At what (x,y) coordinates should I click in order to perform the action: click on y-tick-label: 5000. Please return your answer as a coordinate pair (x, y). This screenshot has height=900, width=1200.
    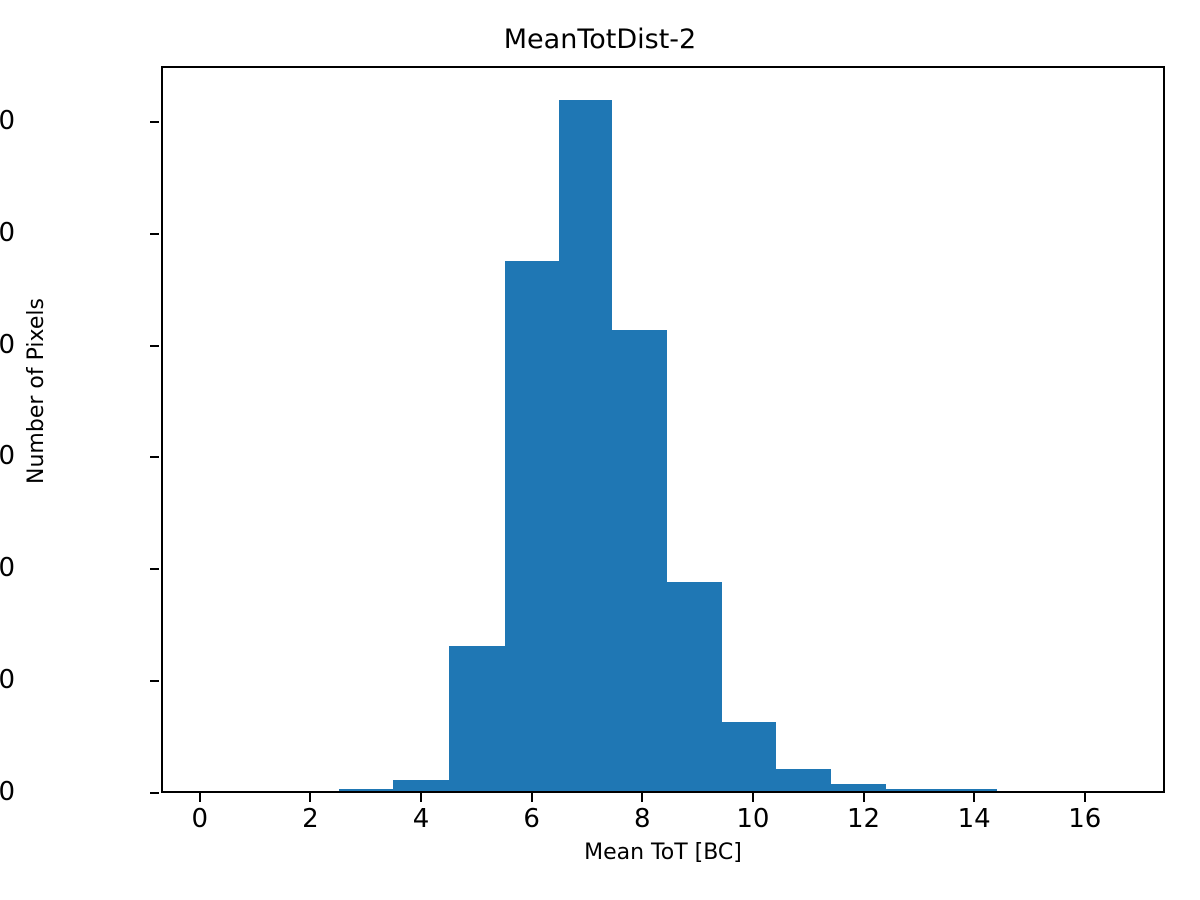
    Looking at the image, I should click on (7, 232).